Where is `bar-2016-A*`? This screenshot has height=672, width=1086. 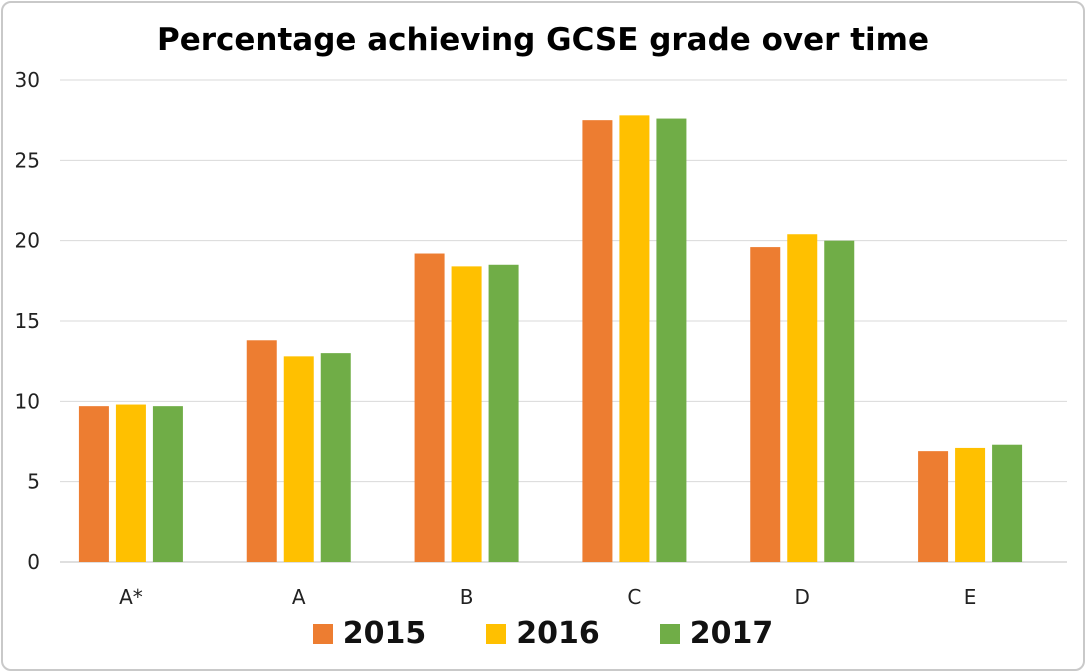 bar-2016-A* is located at coordinates (130, 483).